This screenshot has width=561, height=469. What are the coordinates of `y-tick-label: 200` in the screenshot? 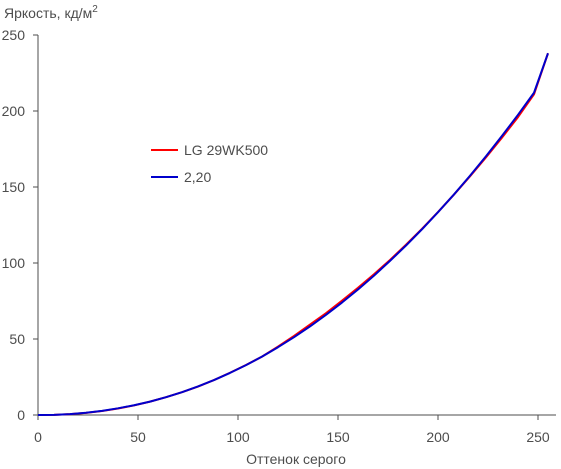 It's located at (14, 111).